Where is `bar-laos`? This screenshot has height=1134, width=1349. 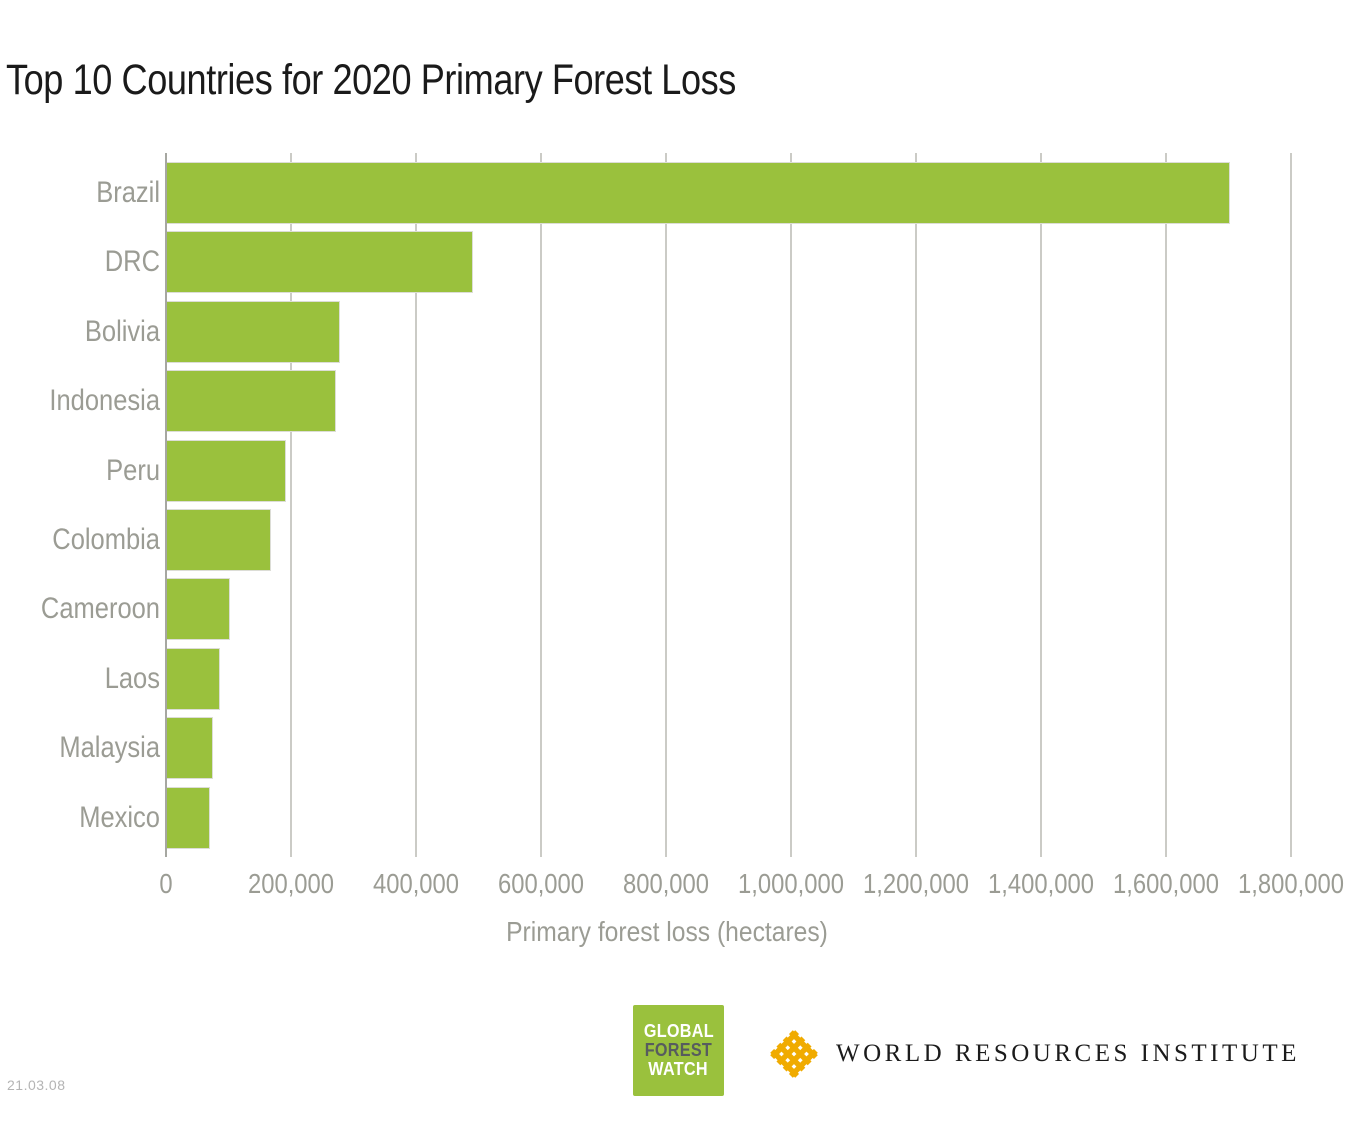 bar-laos is located at coordinates (194, 678).